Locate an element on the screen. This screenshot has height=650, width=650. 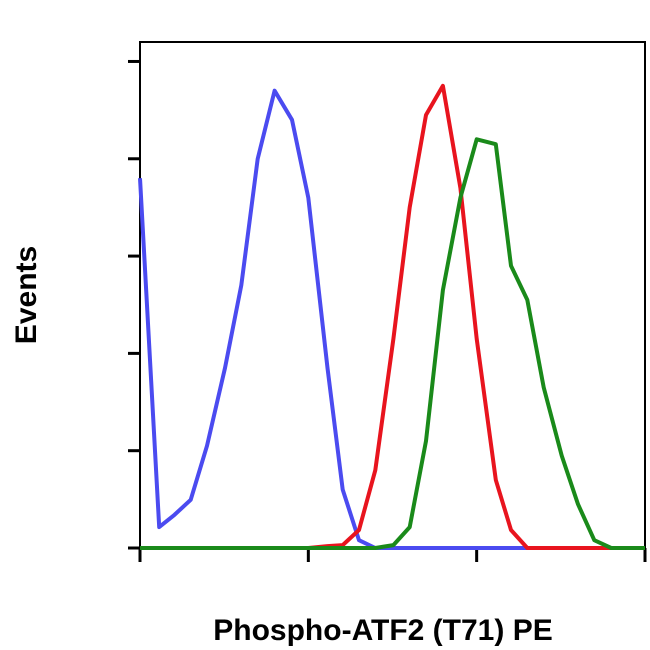
y-axis-label: Events is located at coordinates (26, 295).